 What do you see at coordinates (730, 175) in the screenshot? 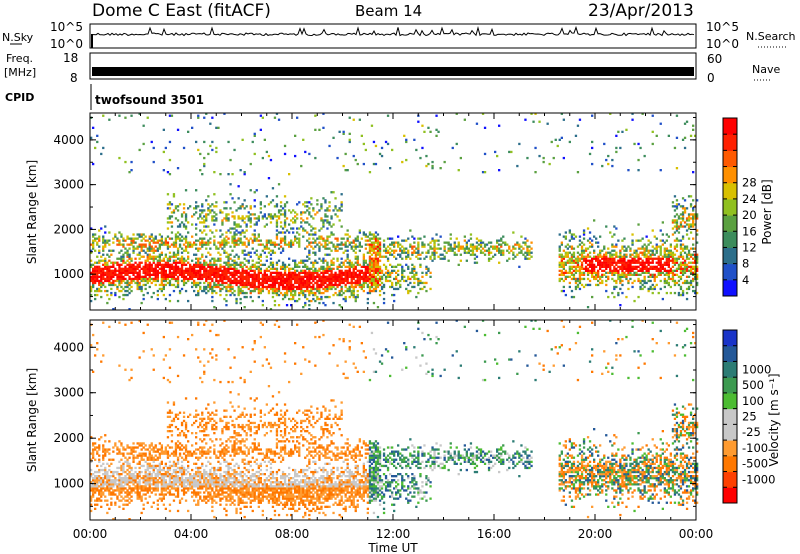
I see `colorbar-segment` at bounding box center [730, 175].